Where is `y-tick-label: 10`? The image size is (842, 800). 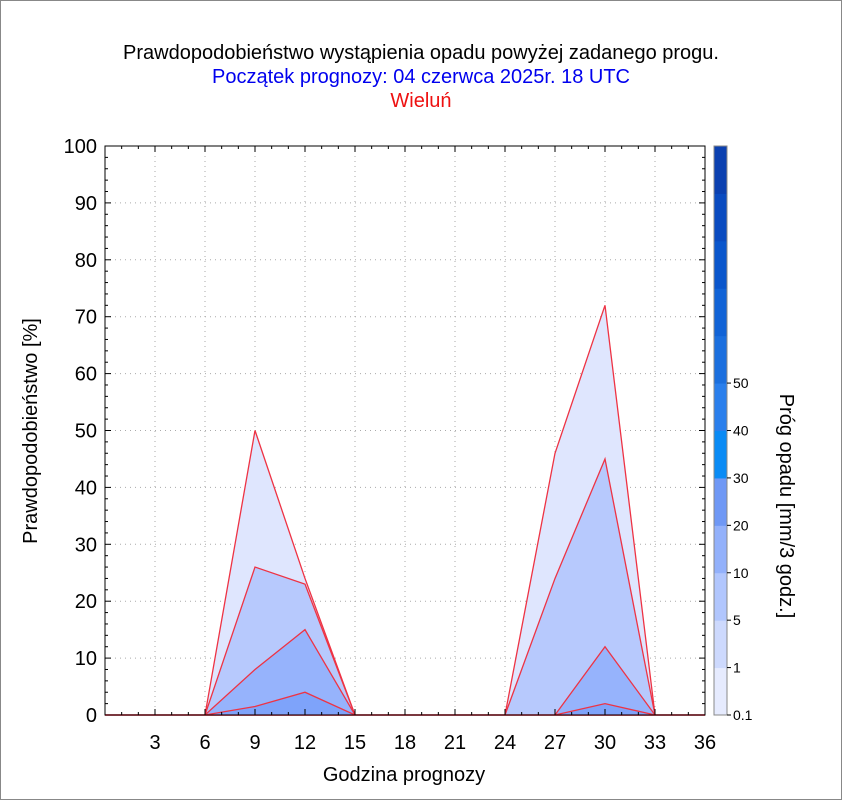 y-tick-label: 10 is located at coordinates (86, 659).